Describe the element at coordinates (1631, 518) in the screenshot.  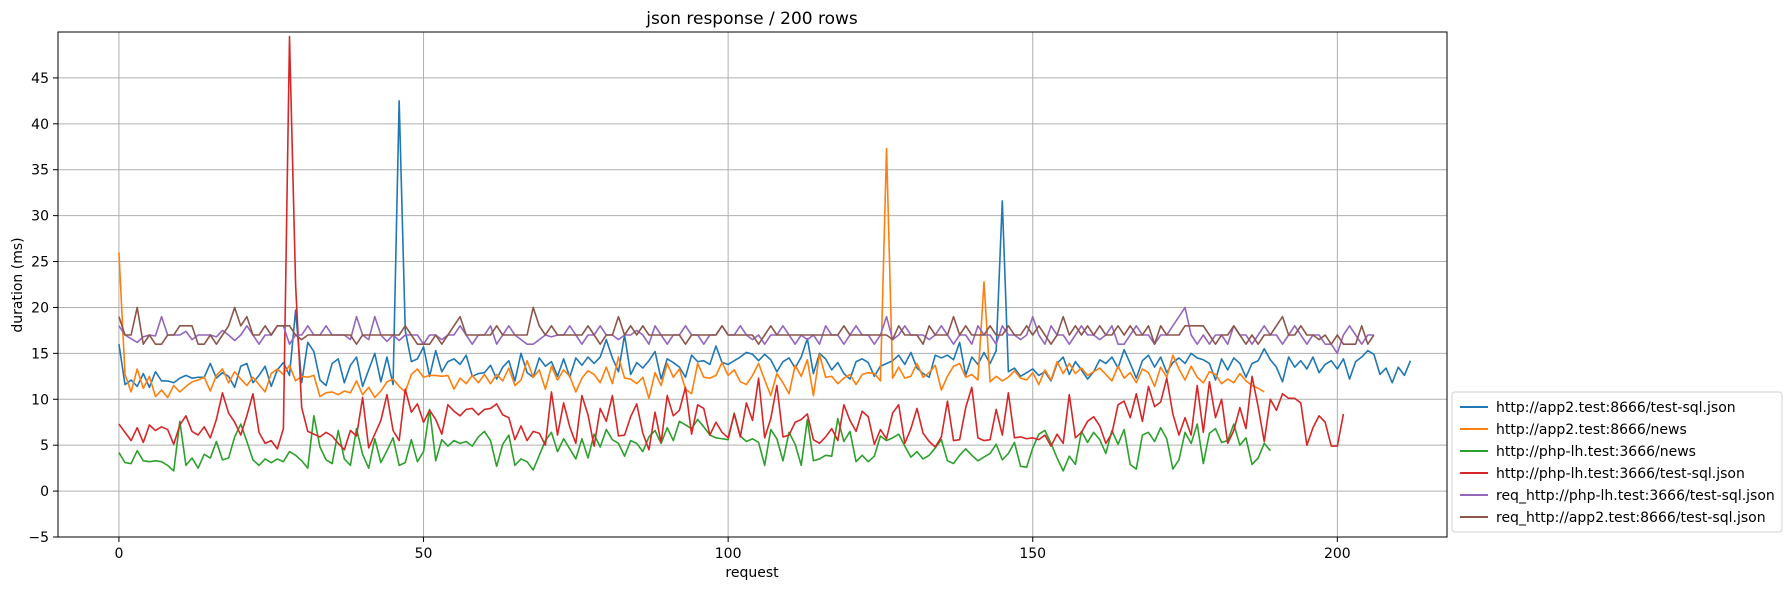
I see `legend-entry: req_http://app2.test:8666/test-sql.json` at that location.